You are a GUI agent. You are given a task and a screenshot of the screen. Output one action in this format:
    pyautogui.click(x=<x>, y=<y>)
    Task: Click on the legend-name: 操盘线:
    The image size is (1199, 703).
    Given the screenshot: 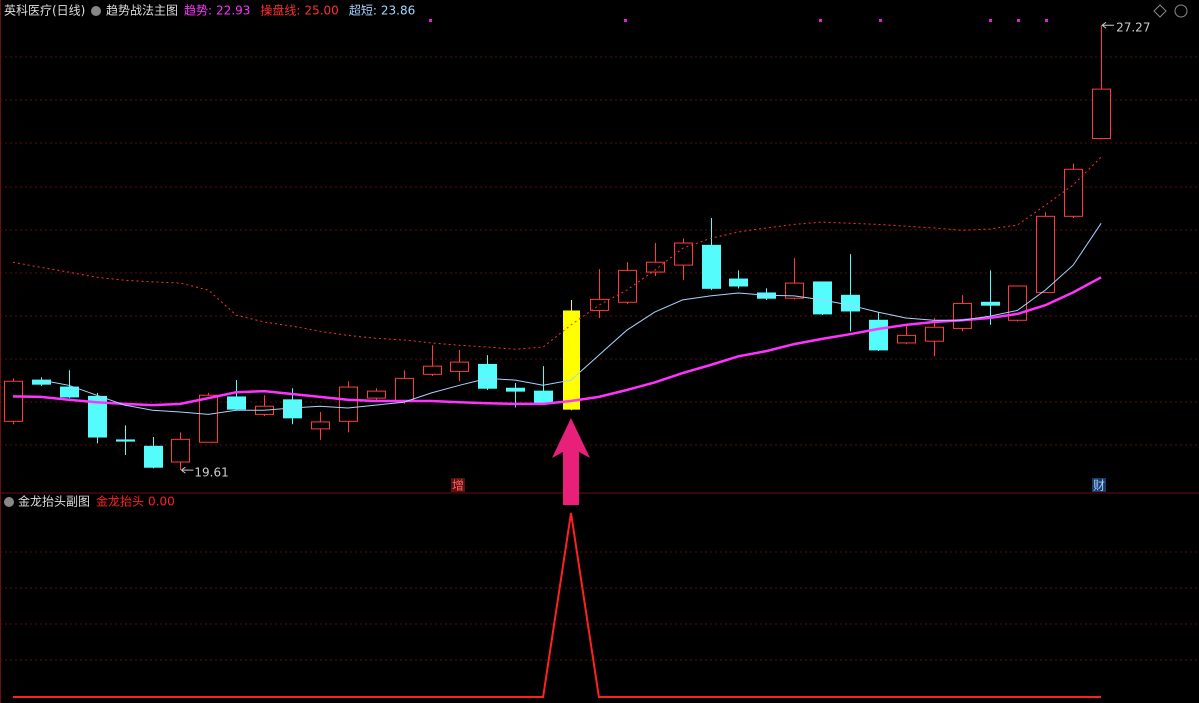 What is the action you would take?
    pyautogui.click(x=280, y=10)
    